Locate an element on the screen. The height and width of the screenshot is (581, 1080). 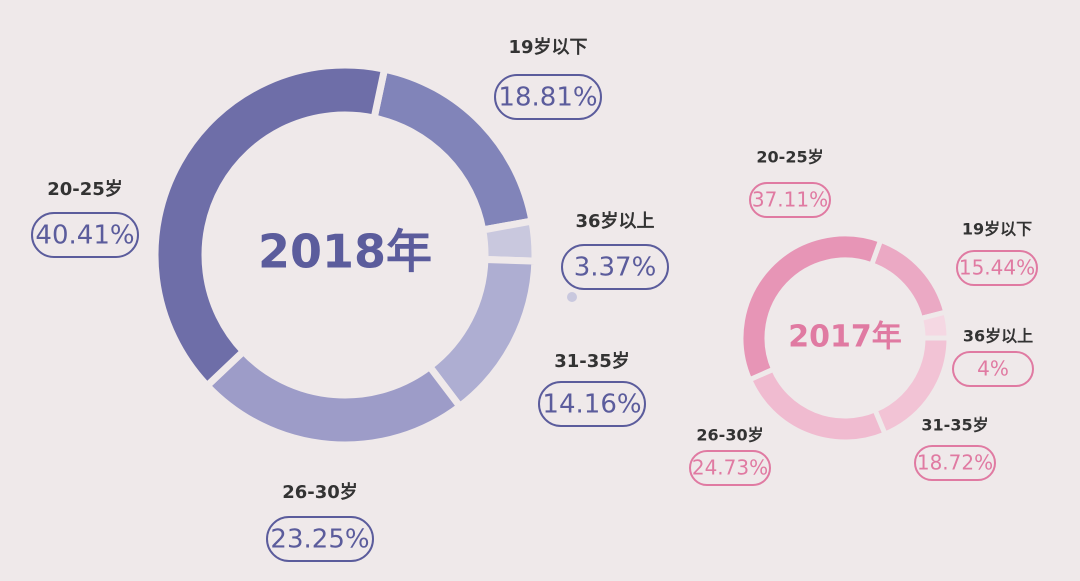
chart-title: 2017年 is located at coordinates (845, 337).